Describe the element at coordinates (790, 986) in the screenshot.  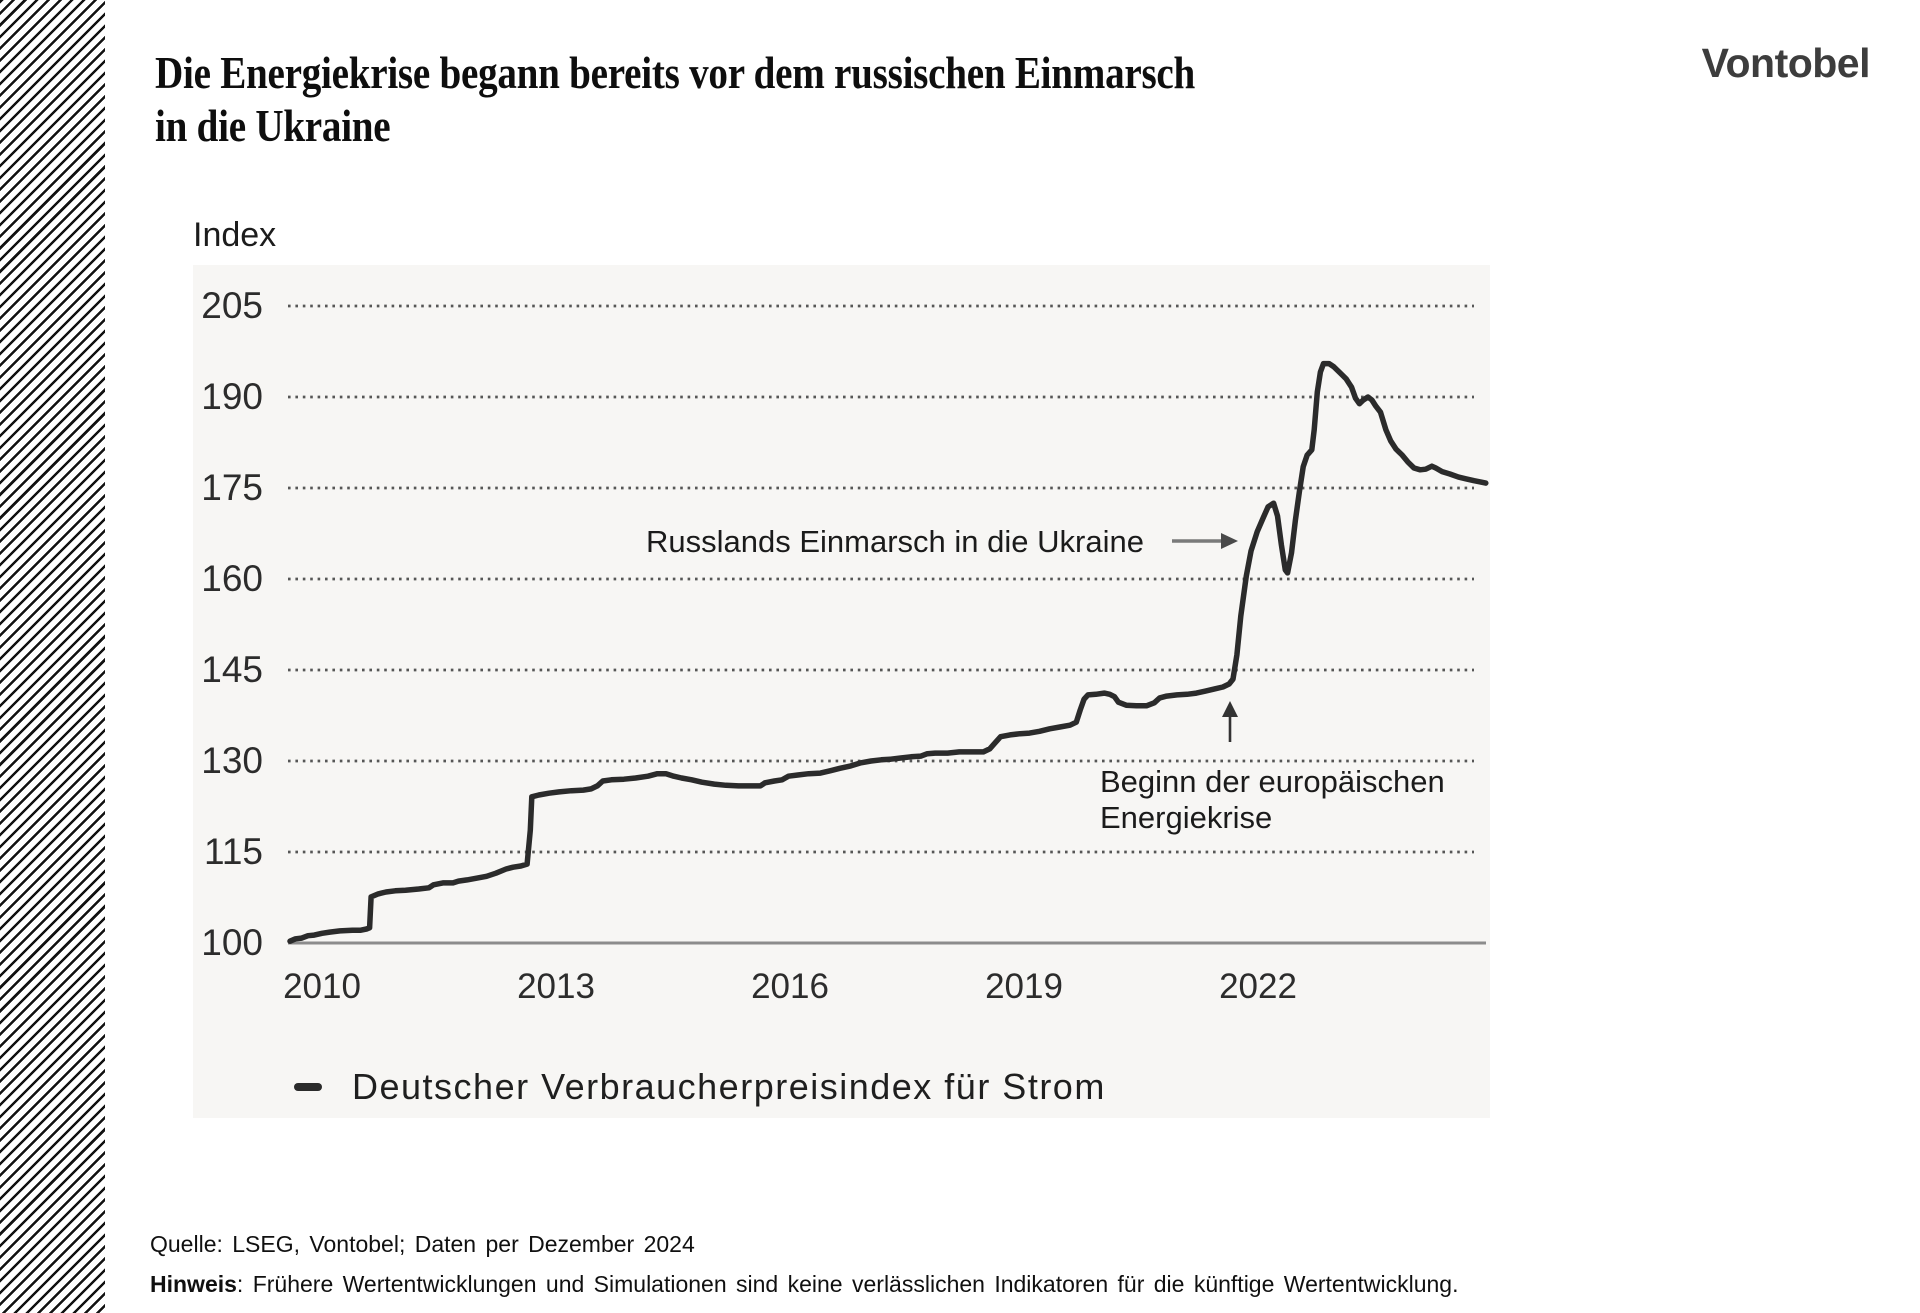
I see `x-tick-label-2016: 2016` at that location.